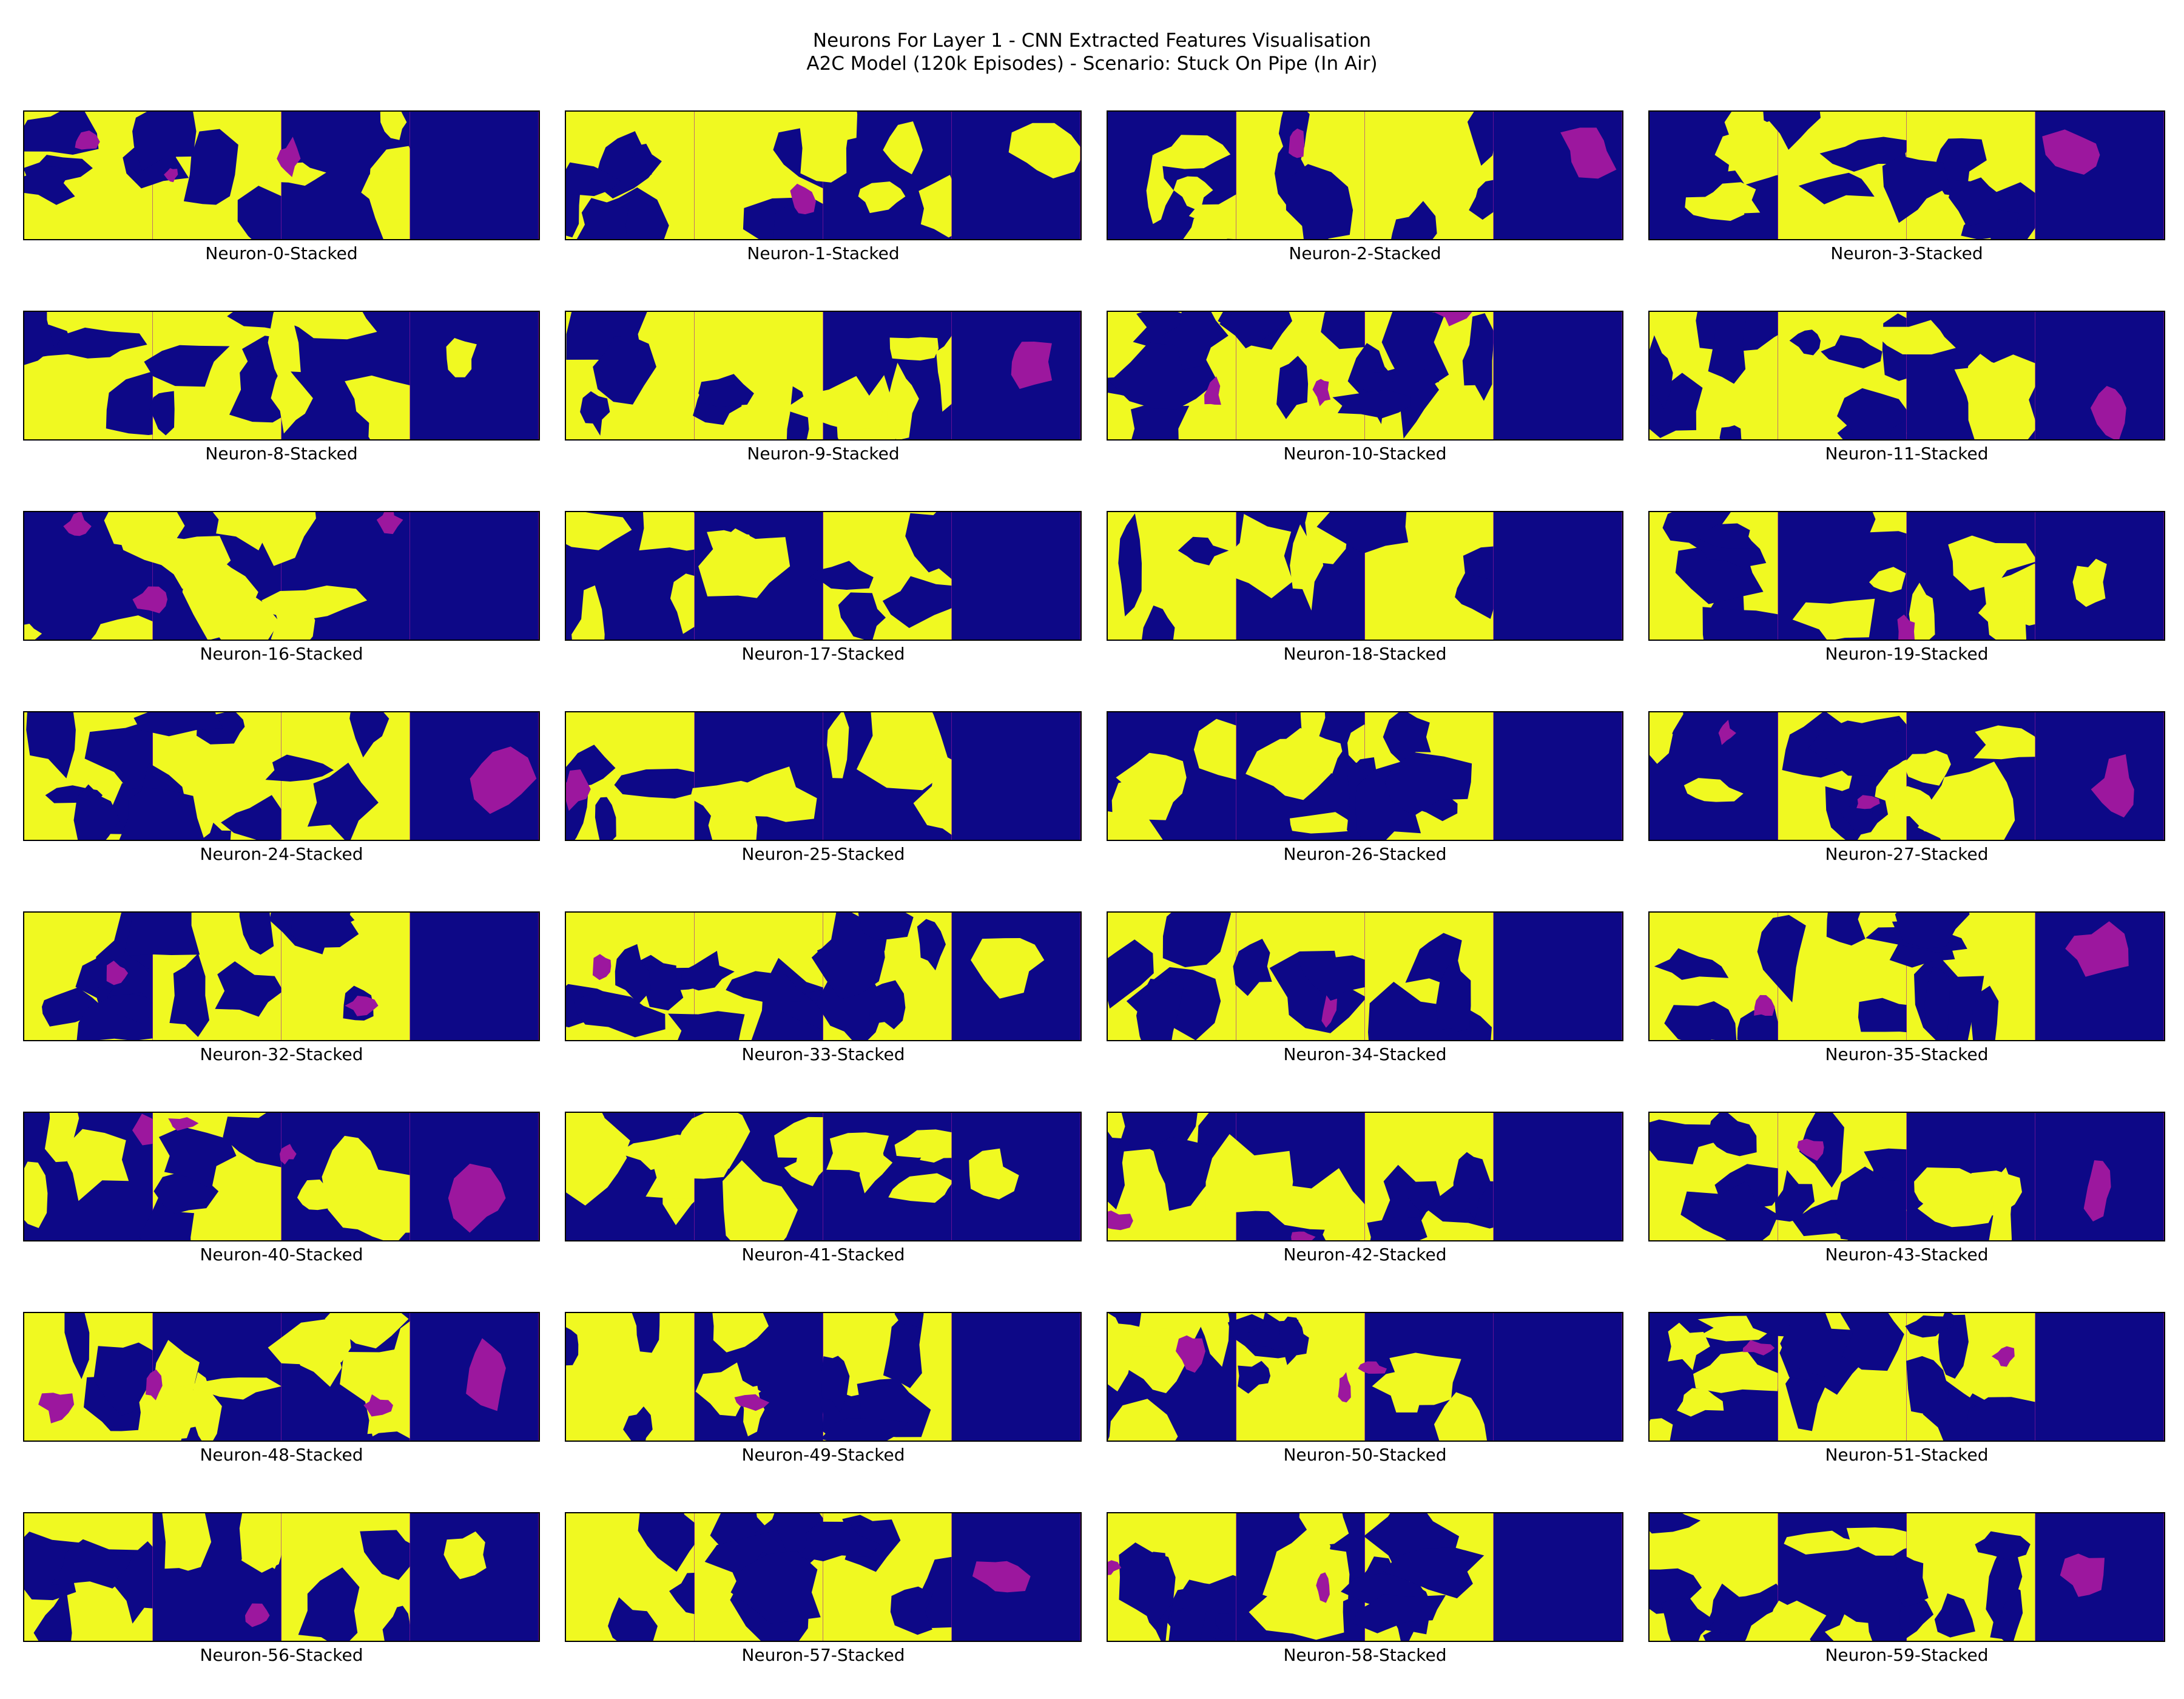  What do you see at coordinates (1907, 1455) in the screenshot?
I see `panel-label: Neuron-51-Stacked` at bounding box center [1907, 1455].